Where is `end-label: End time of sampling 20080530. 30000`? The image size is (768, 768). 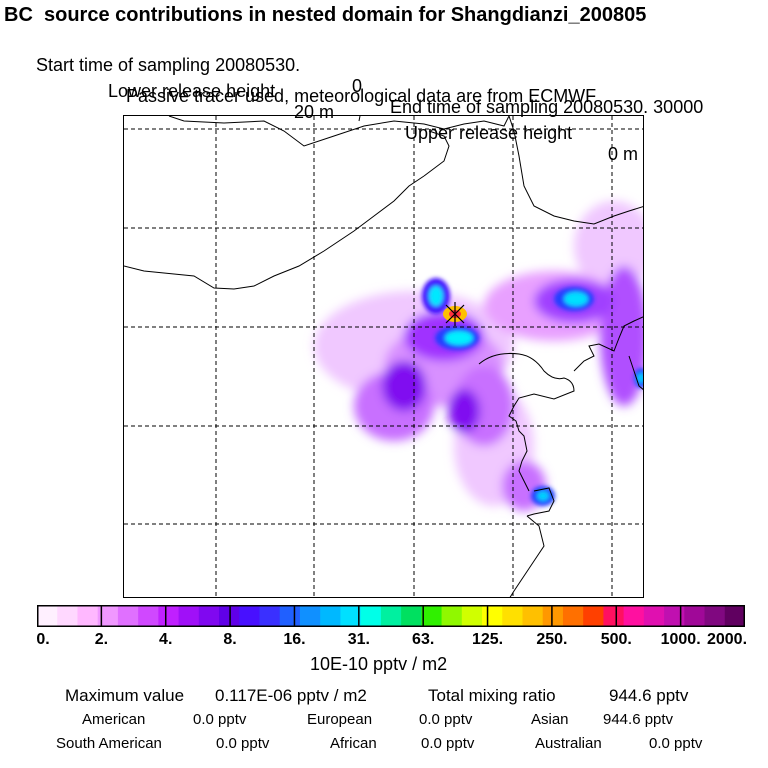
end-label: End time of sampling 20080530. 30000 is located at coordinates (547, 107).